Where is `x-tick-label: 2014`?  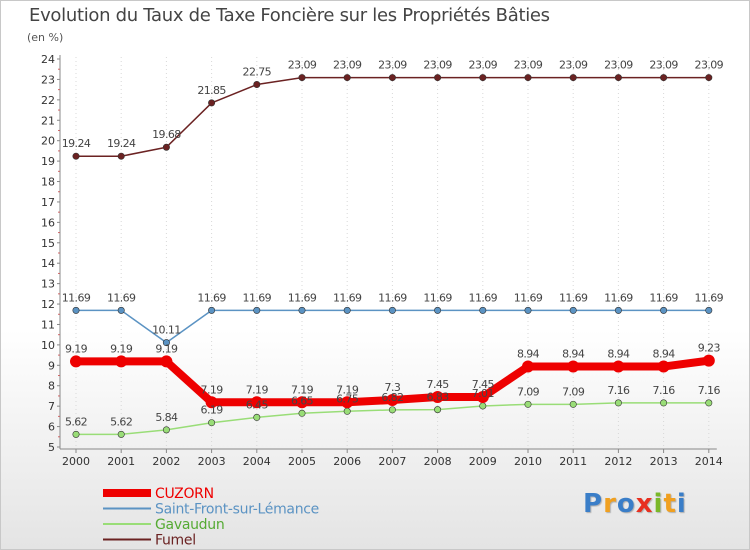
x-tick-label: 2014 is located at coordinates (709, 461).